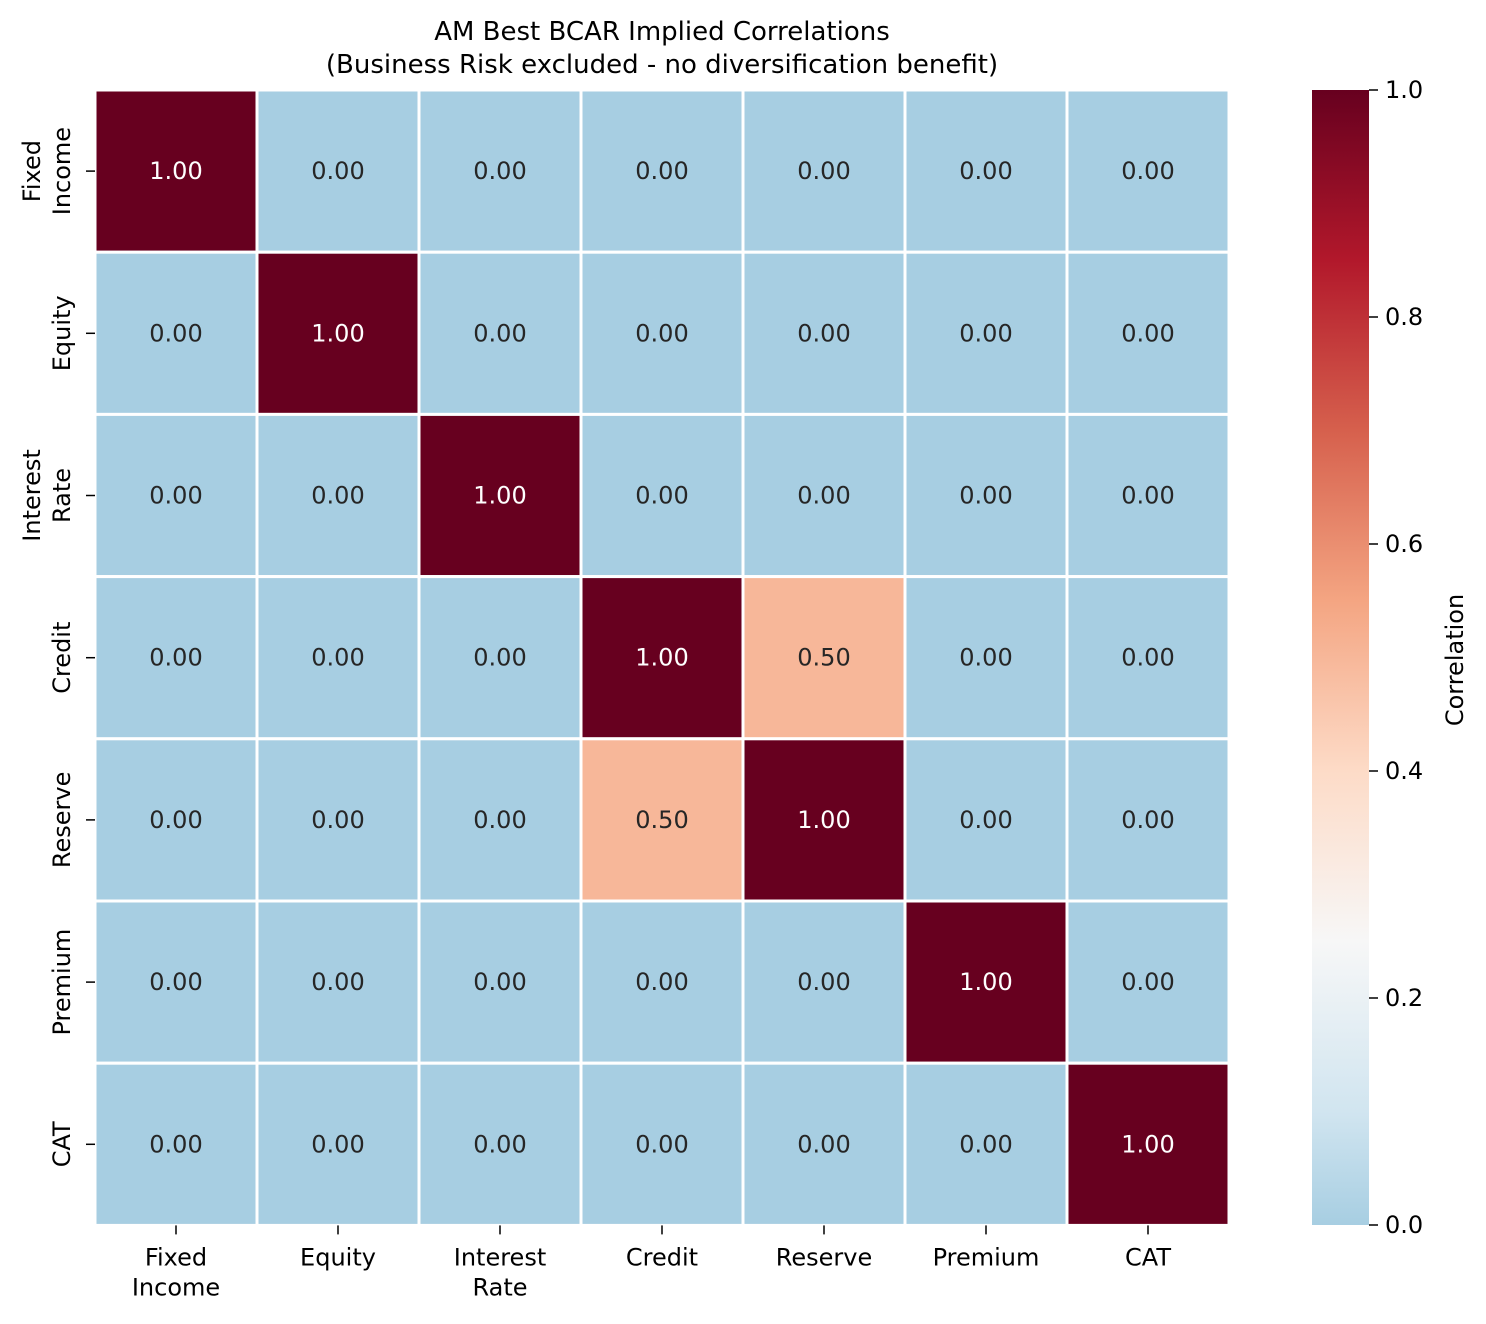 This screenshot has height=1324, width=1486. I want to click on colorbar, so click(1340, 657).